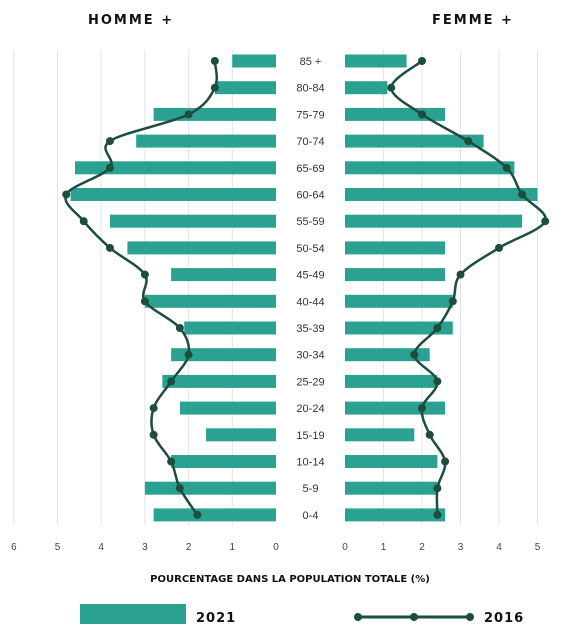 The height and width of the screenshot is (624, 571). Describe the element at coordinates (145, 547) in the screenshot. I see `x-tick-label-male: 3` at that location.